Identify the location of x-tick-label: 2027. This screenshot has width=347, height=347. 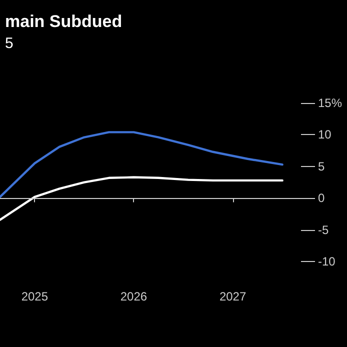
(232, 297).